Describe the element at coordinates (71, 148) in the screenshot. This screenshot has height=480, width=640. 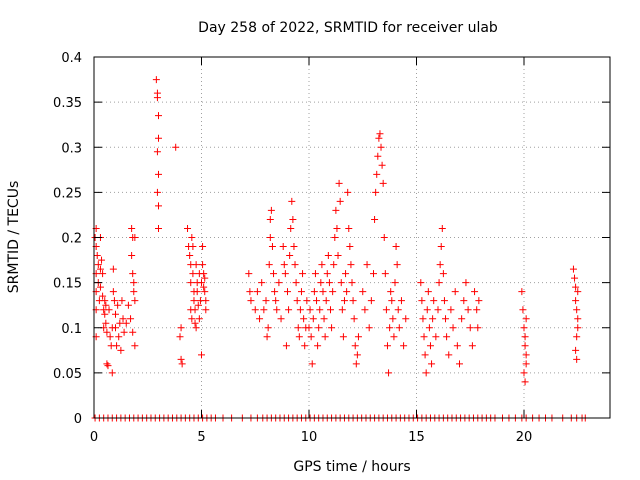
I see `y-tick-label: 0.3` at that location.